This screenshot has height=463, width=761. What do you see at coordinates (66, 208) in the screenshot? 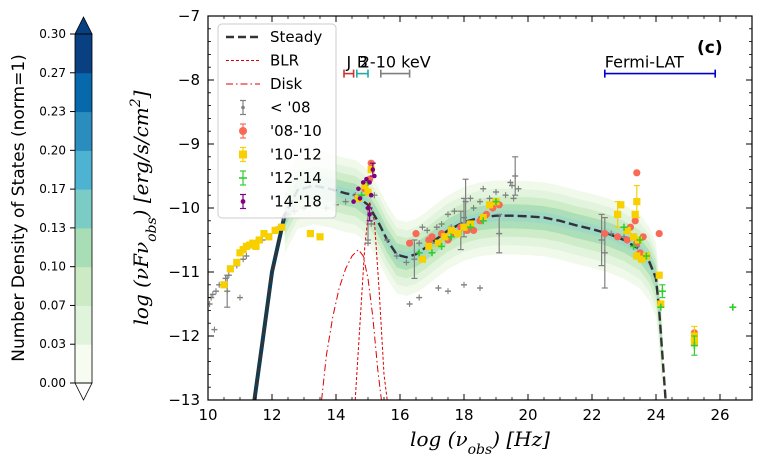
I see `colorbar: 0.00 0.03 0.07 0.10 0.13 0.17 0.20 0.23 0.27 0.30` at bounding box center [66, 208].